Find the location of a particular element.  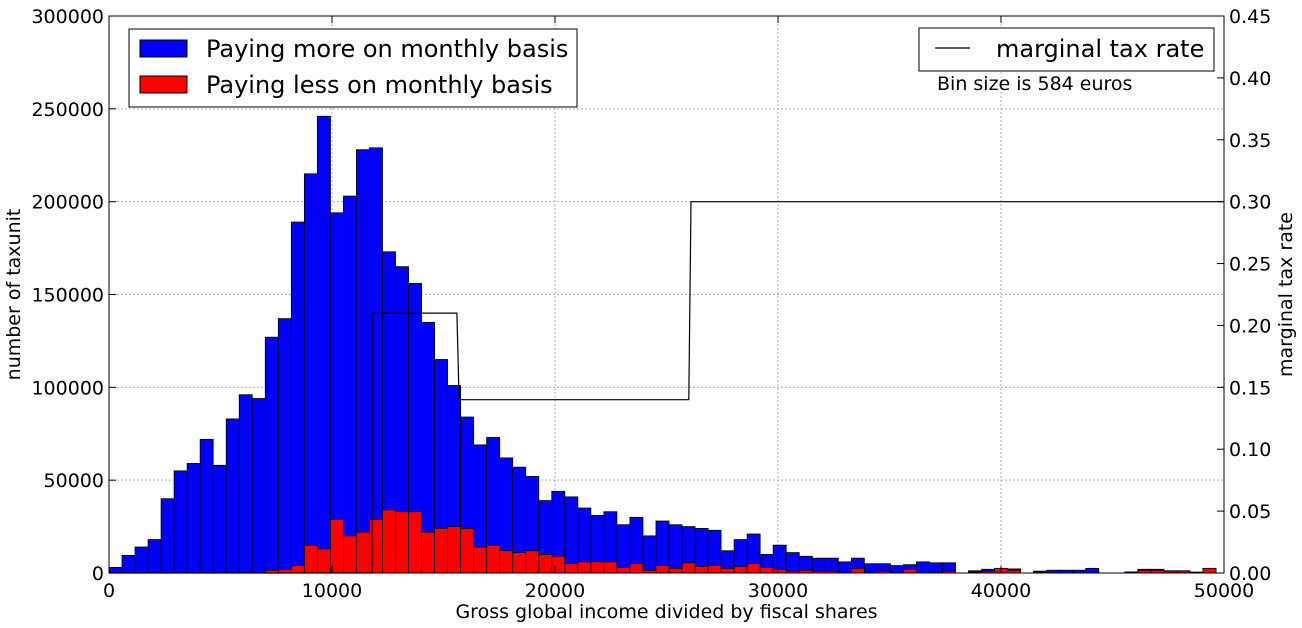

y-tick-label: 200000 is located at coordinates (67, 203).